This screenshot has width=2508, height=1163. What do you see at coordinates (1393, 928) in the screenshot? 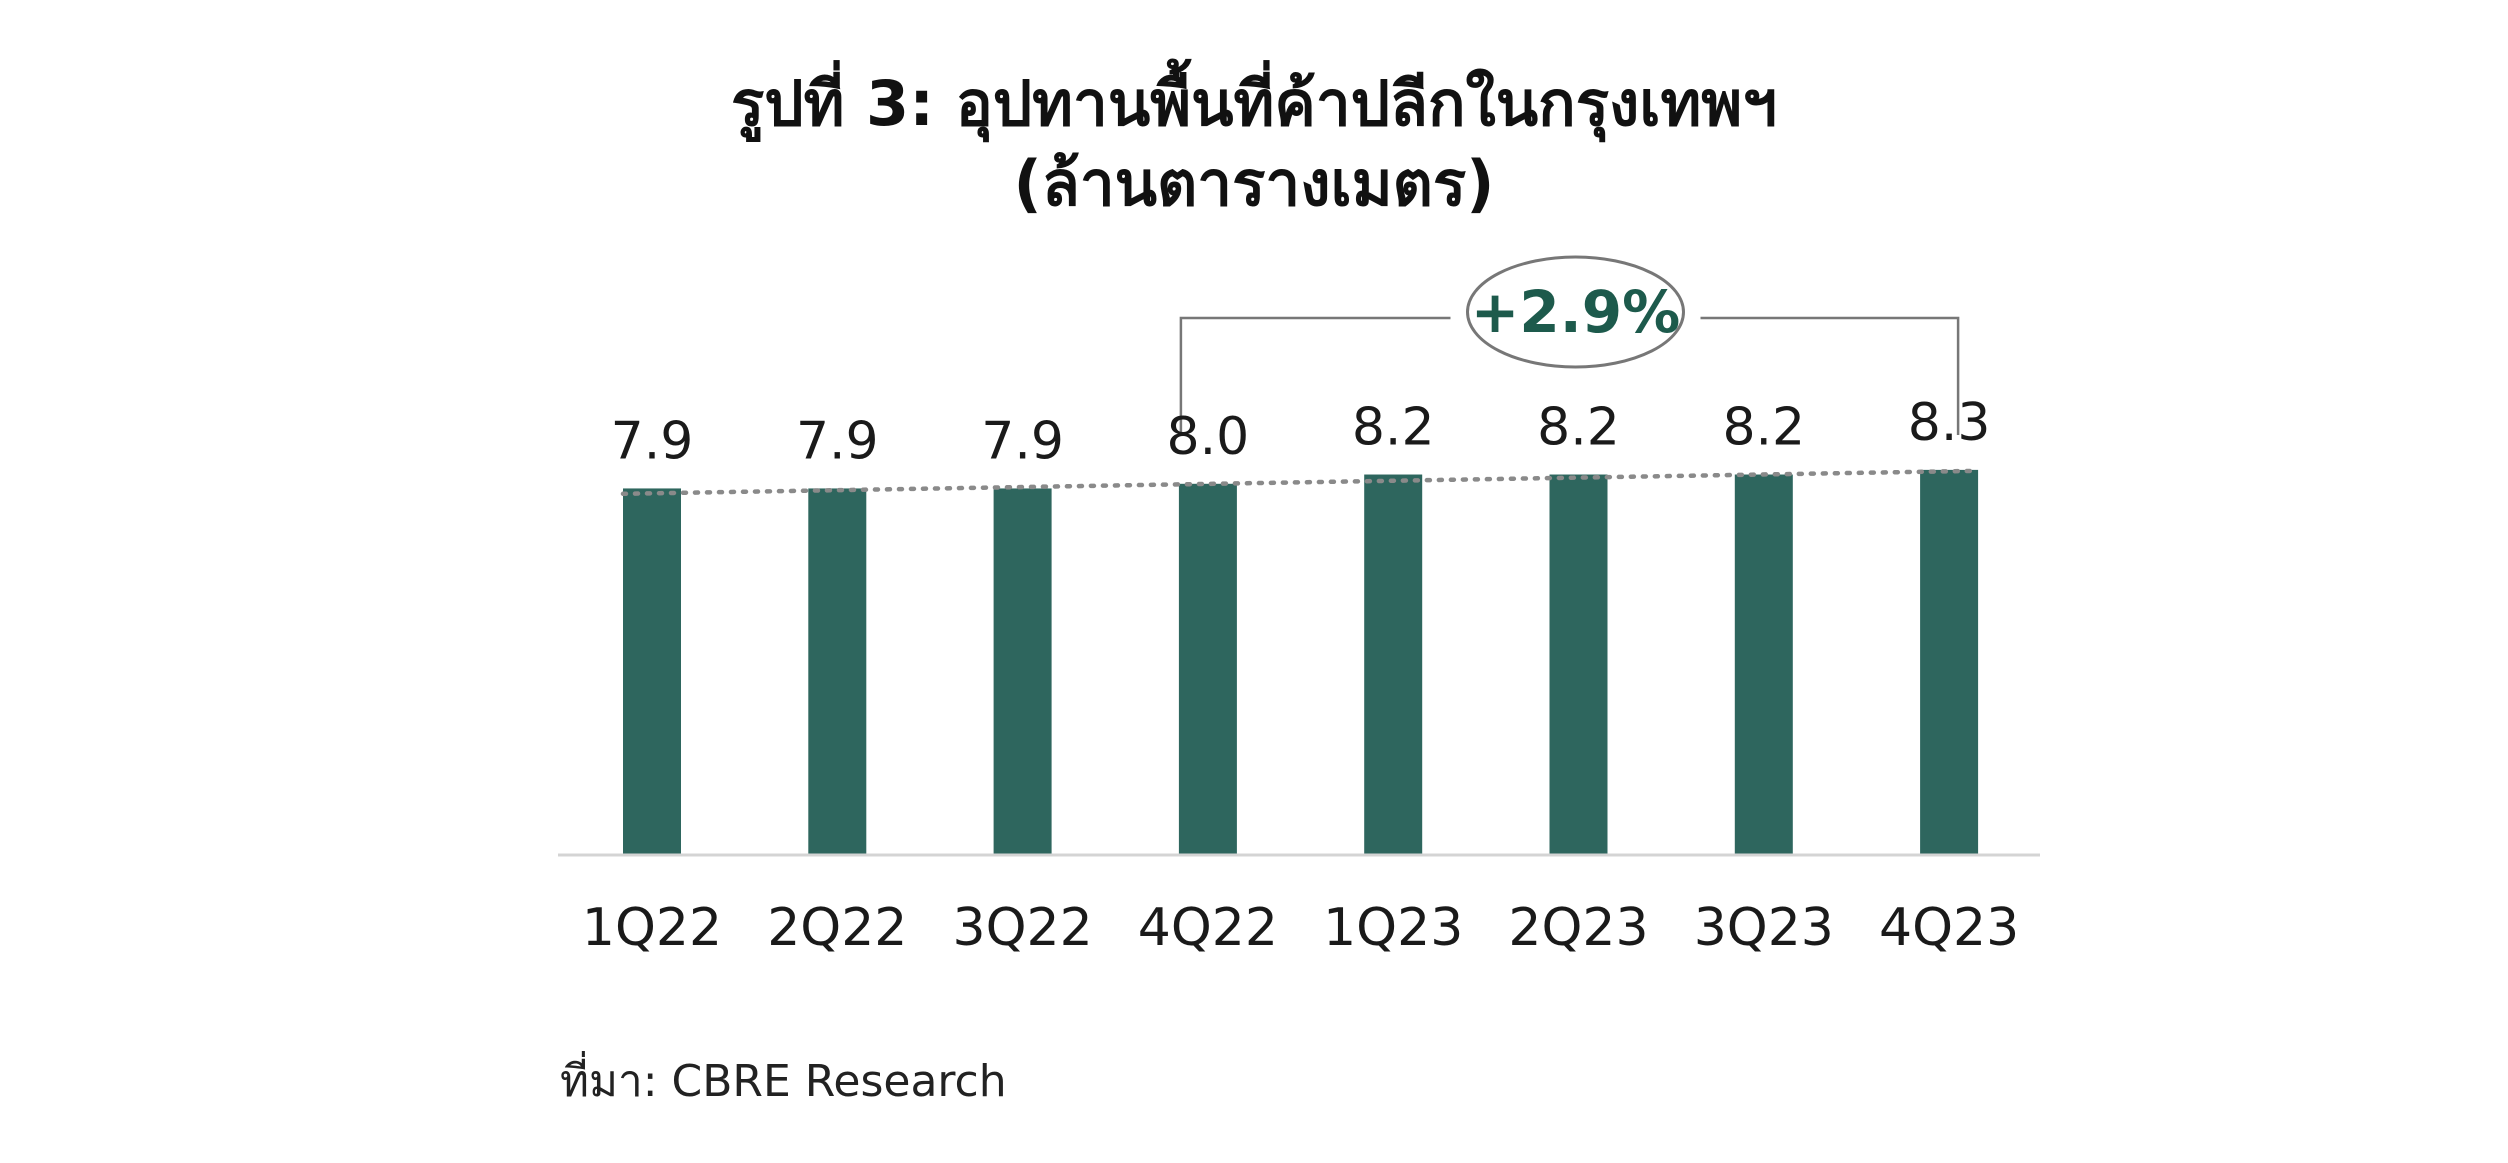
I see `x-tick-label-1Q23: 1Q23` at bounding box center [1393, 928].